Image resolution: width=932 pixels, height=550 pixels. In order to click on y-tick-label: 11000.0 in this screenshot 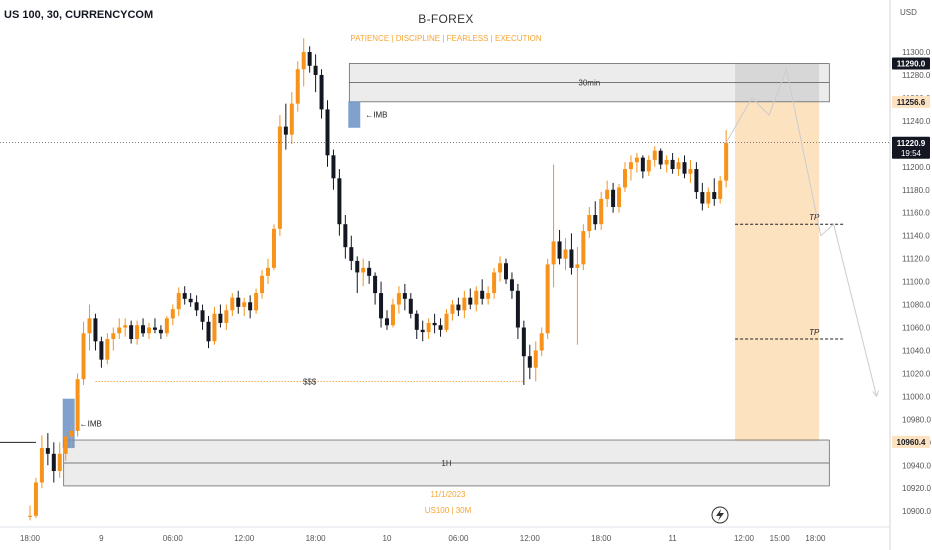, I will do `click(916, 396)`.